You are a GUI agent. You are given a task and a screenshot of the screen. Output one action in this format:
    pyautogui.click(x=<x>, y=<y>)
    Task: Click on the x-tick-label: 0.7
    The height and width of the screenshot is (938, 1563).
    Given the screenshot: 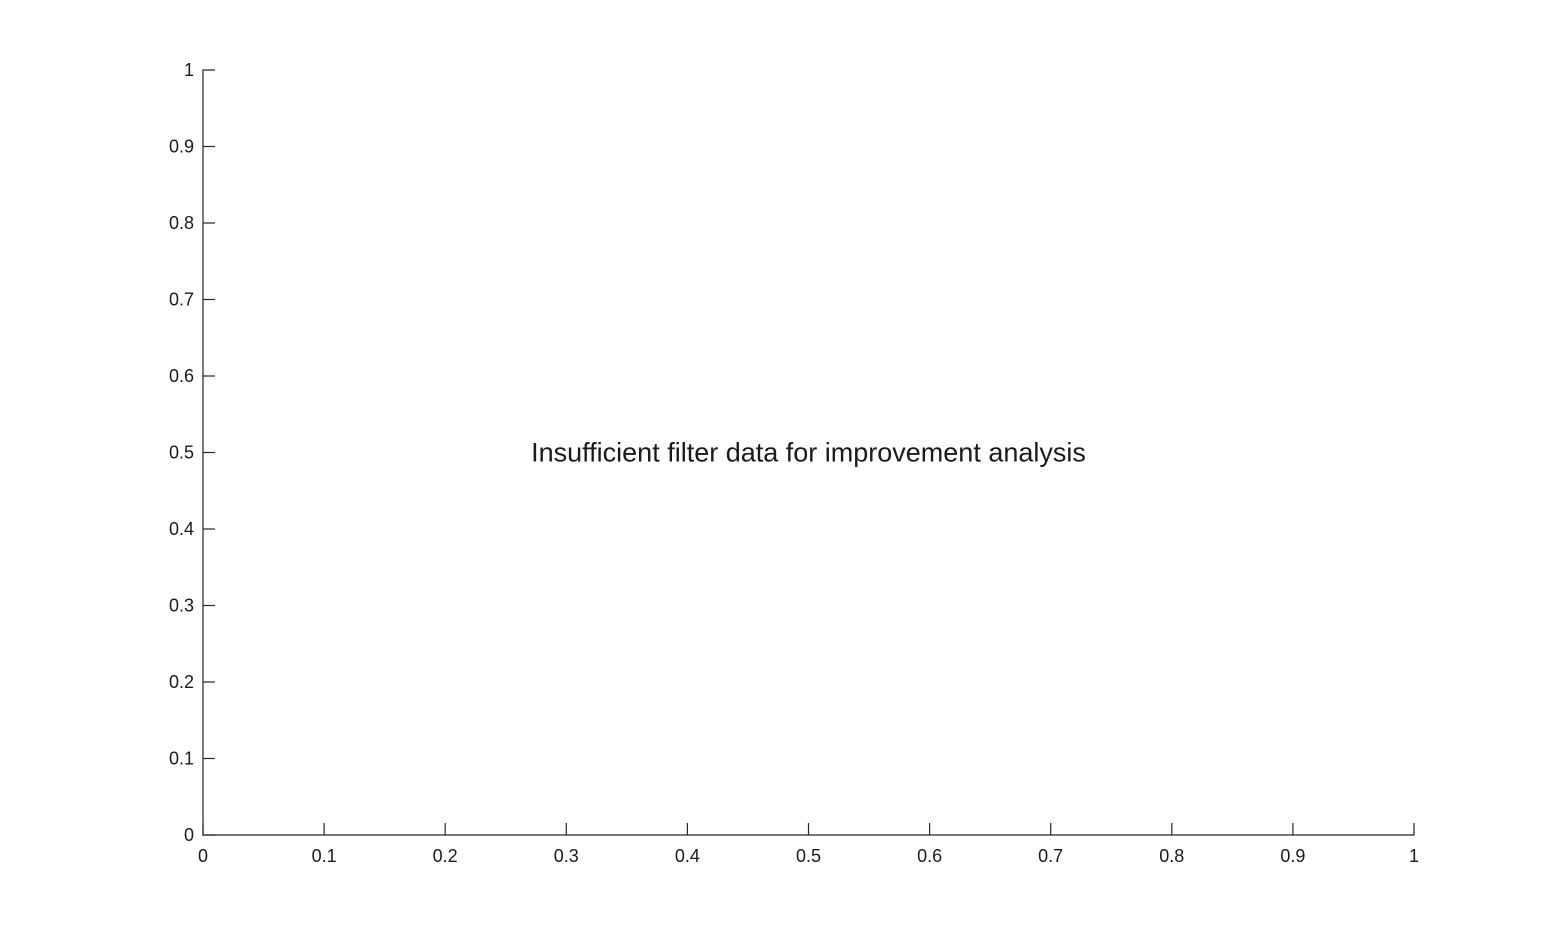 What is the action you would take?
    pyautogui.click(x=1050, y=856)
    